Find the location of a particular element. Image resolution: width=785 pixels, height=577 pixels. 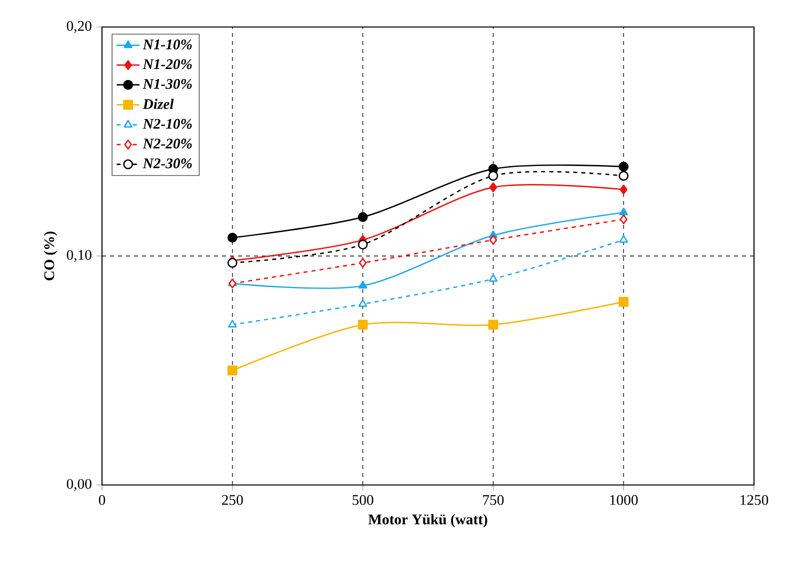

x-tick-label: 1250 is located at coordinates (754, 500).